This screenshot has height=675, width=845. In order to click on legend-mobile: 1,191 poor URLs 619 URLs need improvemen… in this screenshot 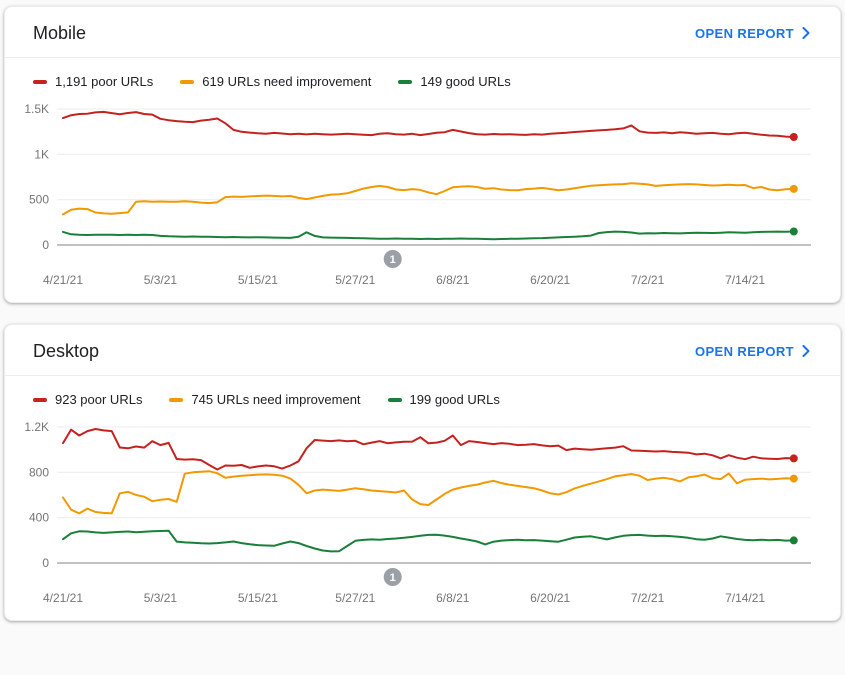, I will do `click(422, 75)`.